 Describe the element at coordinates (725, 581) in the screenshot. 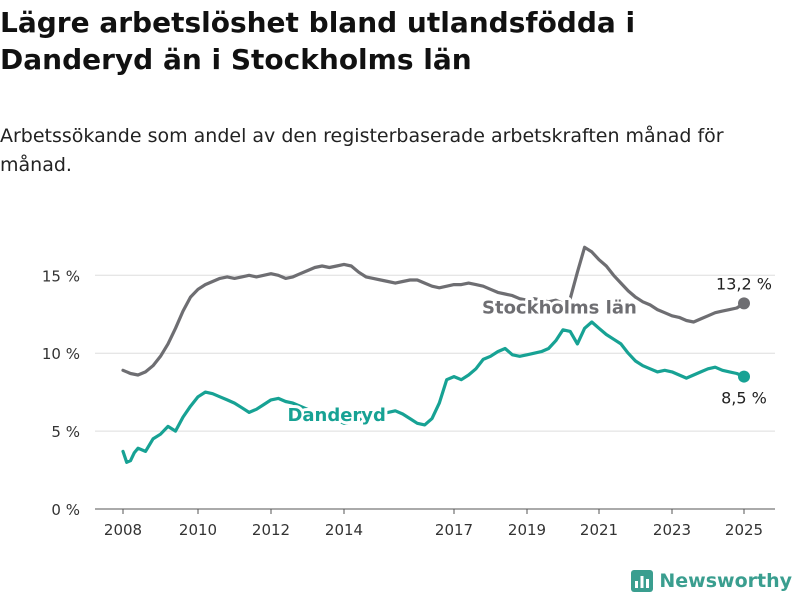

I see `brand-name: Newsworthy` at that location.